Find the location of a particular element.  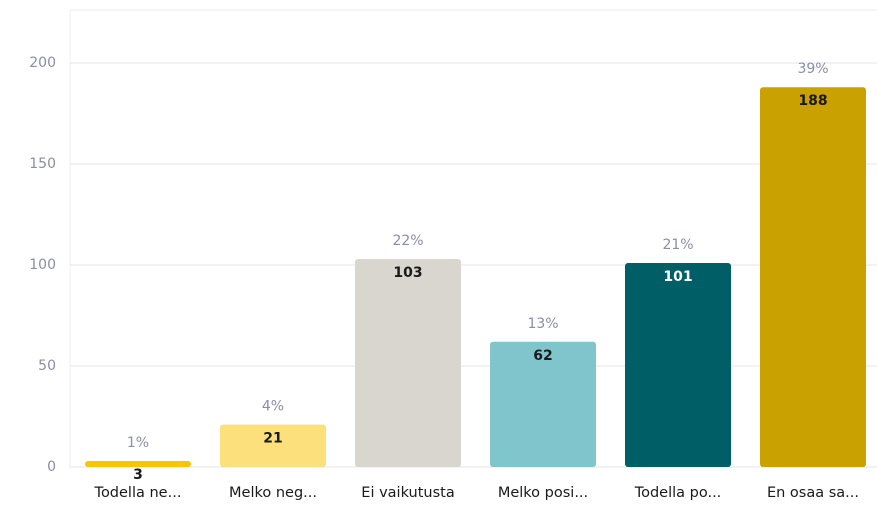

share-label: 4% is located at coordinates (273, 407).